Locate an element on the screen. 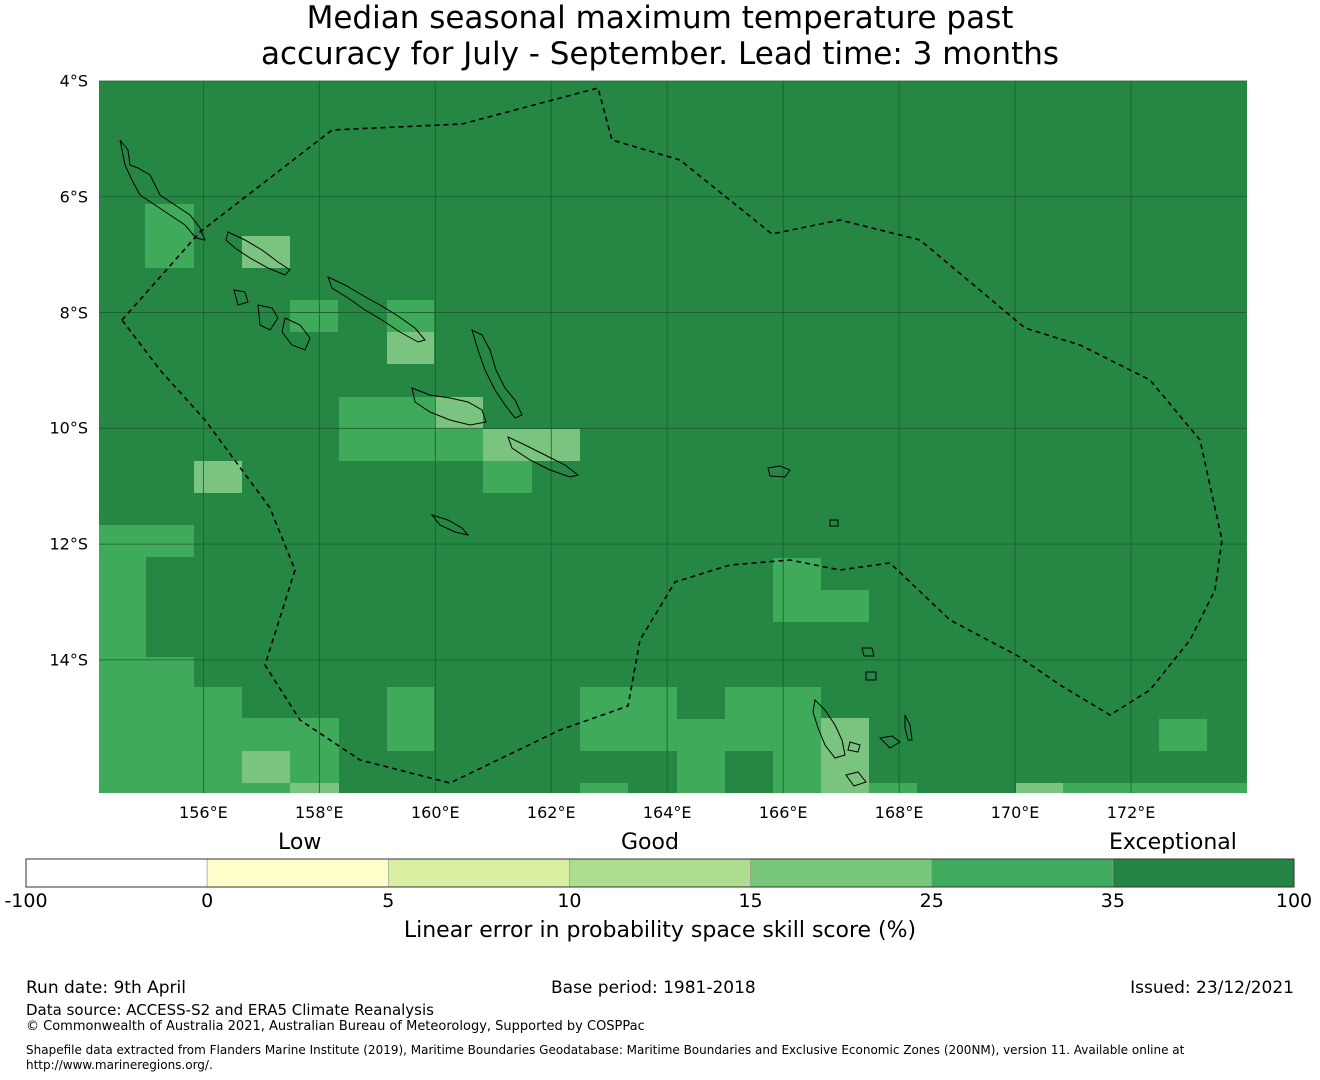  lon-tick-label: 160°E is located at coordinates (435, 812).